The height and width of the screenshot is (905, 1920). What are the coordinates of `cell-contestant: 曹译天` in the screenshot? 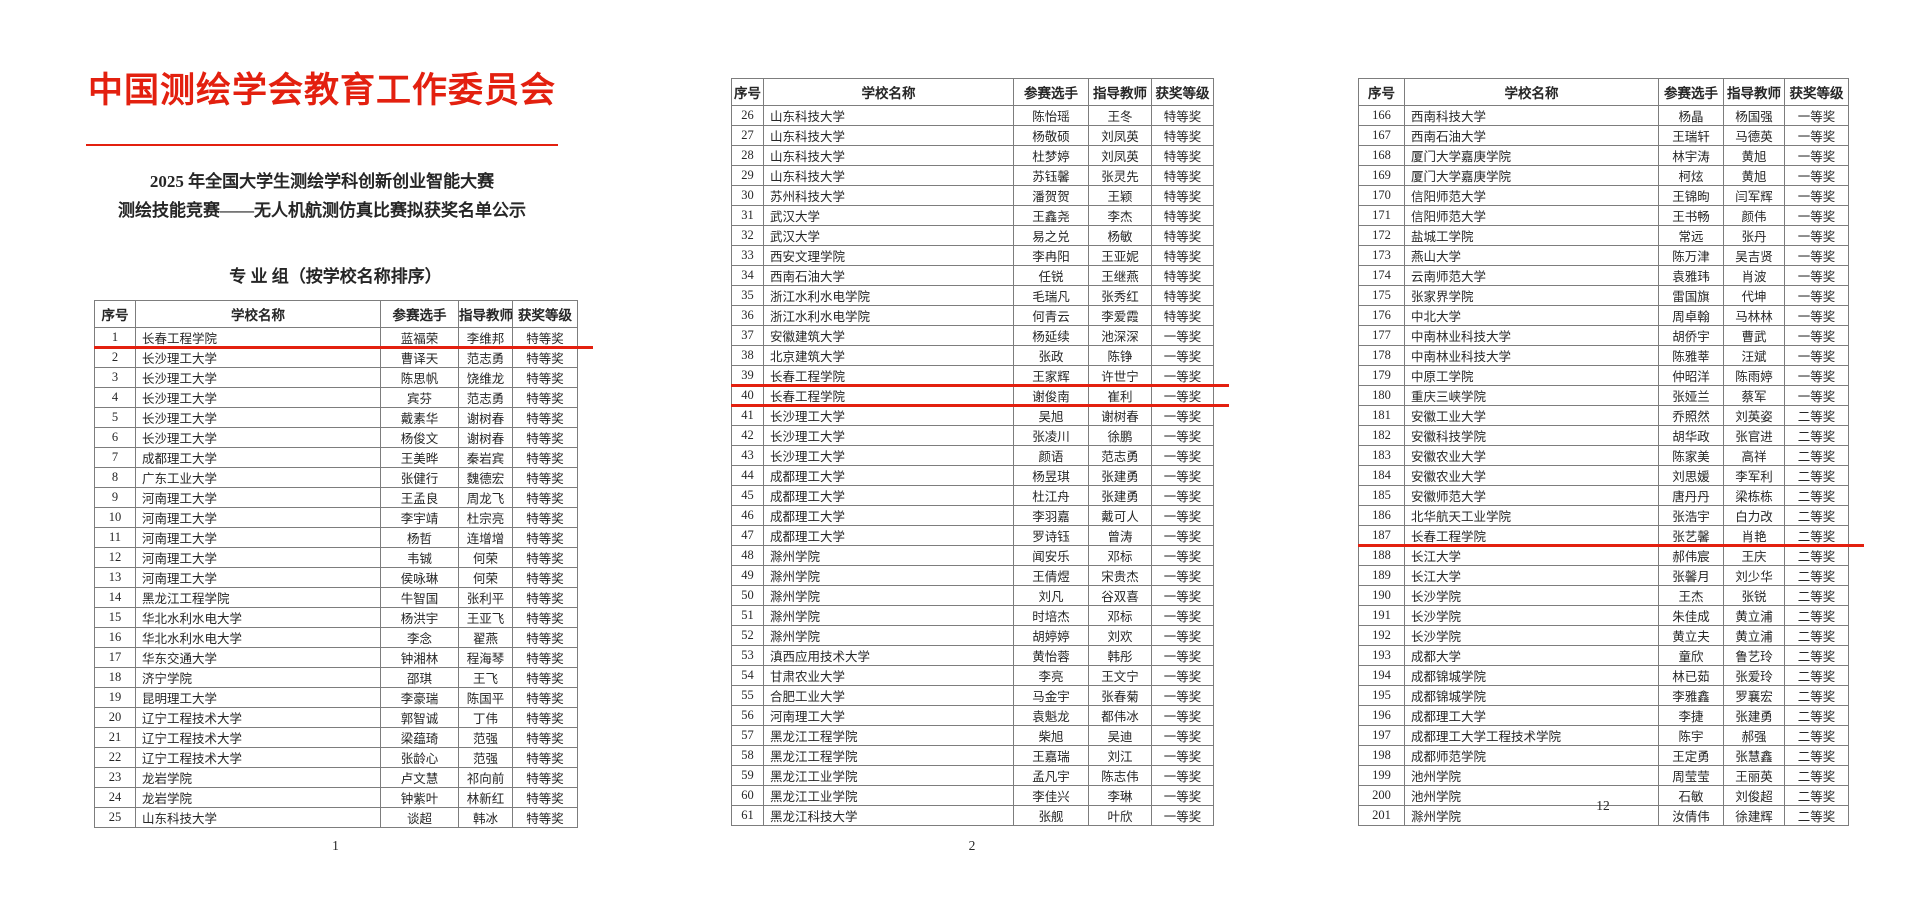 It's located at (419, 357).